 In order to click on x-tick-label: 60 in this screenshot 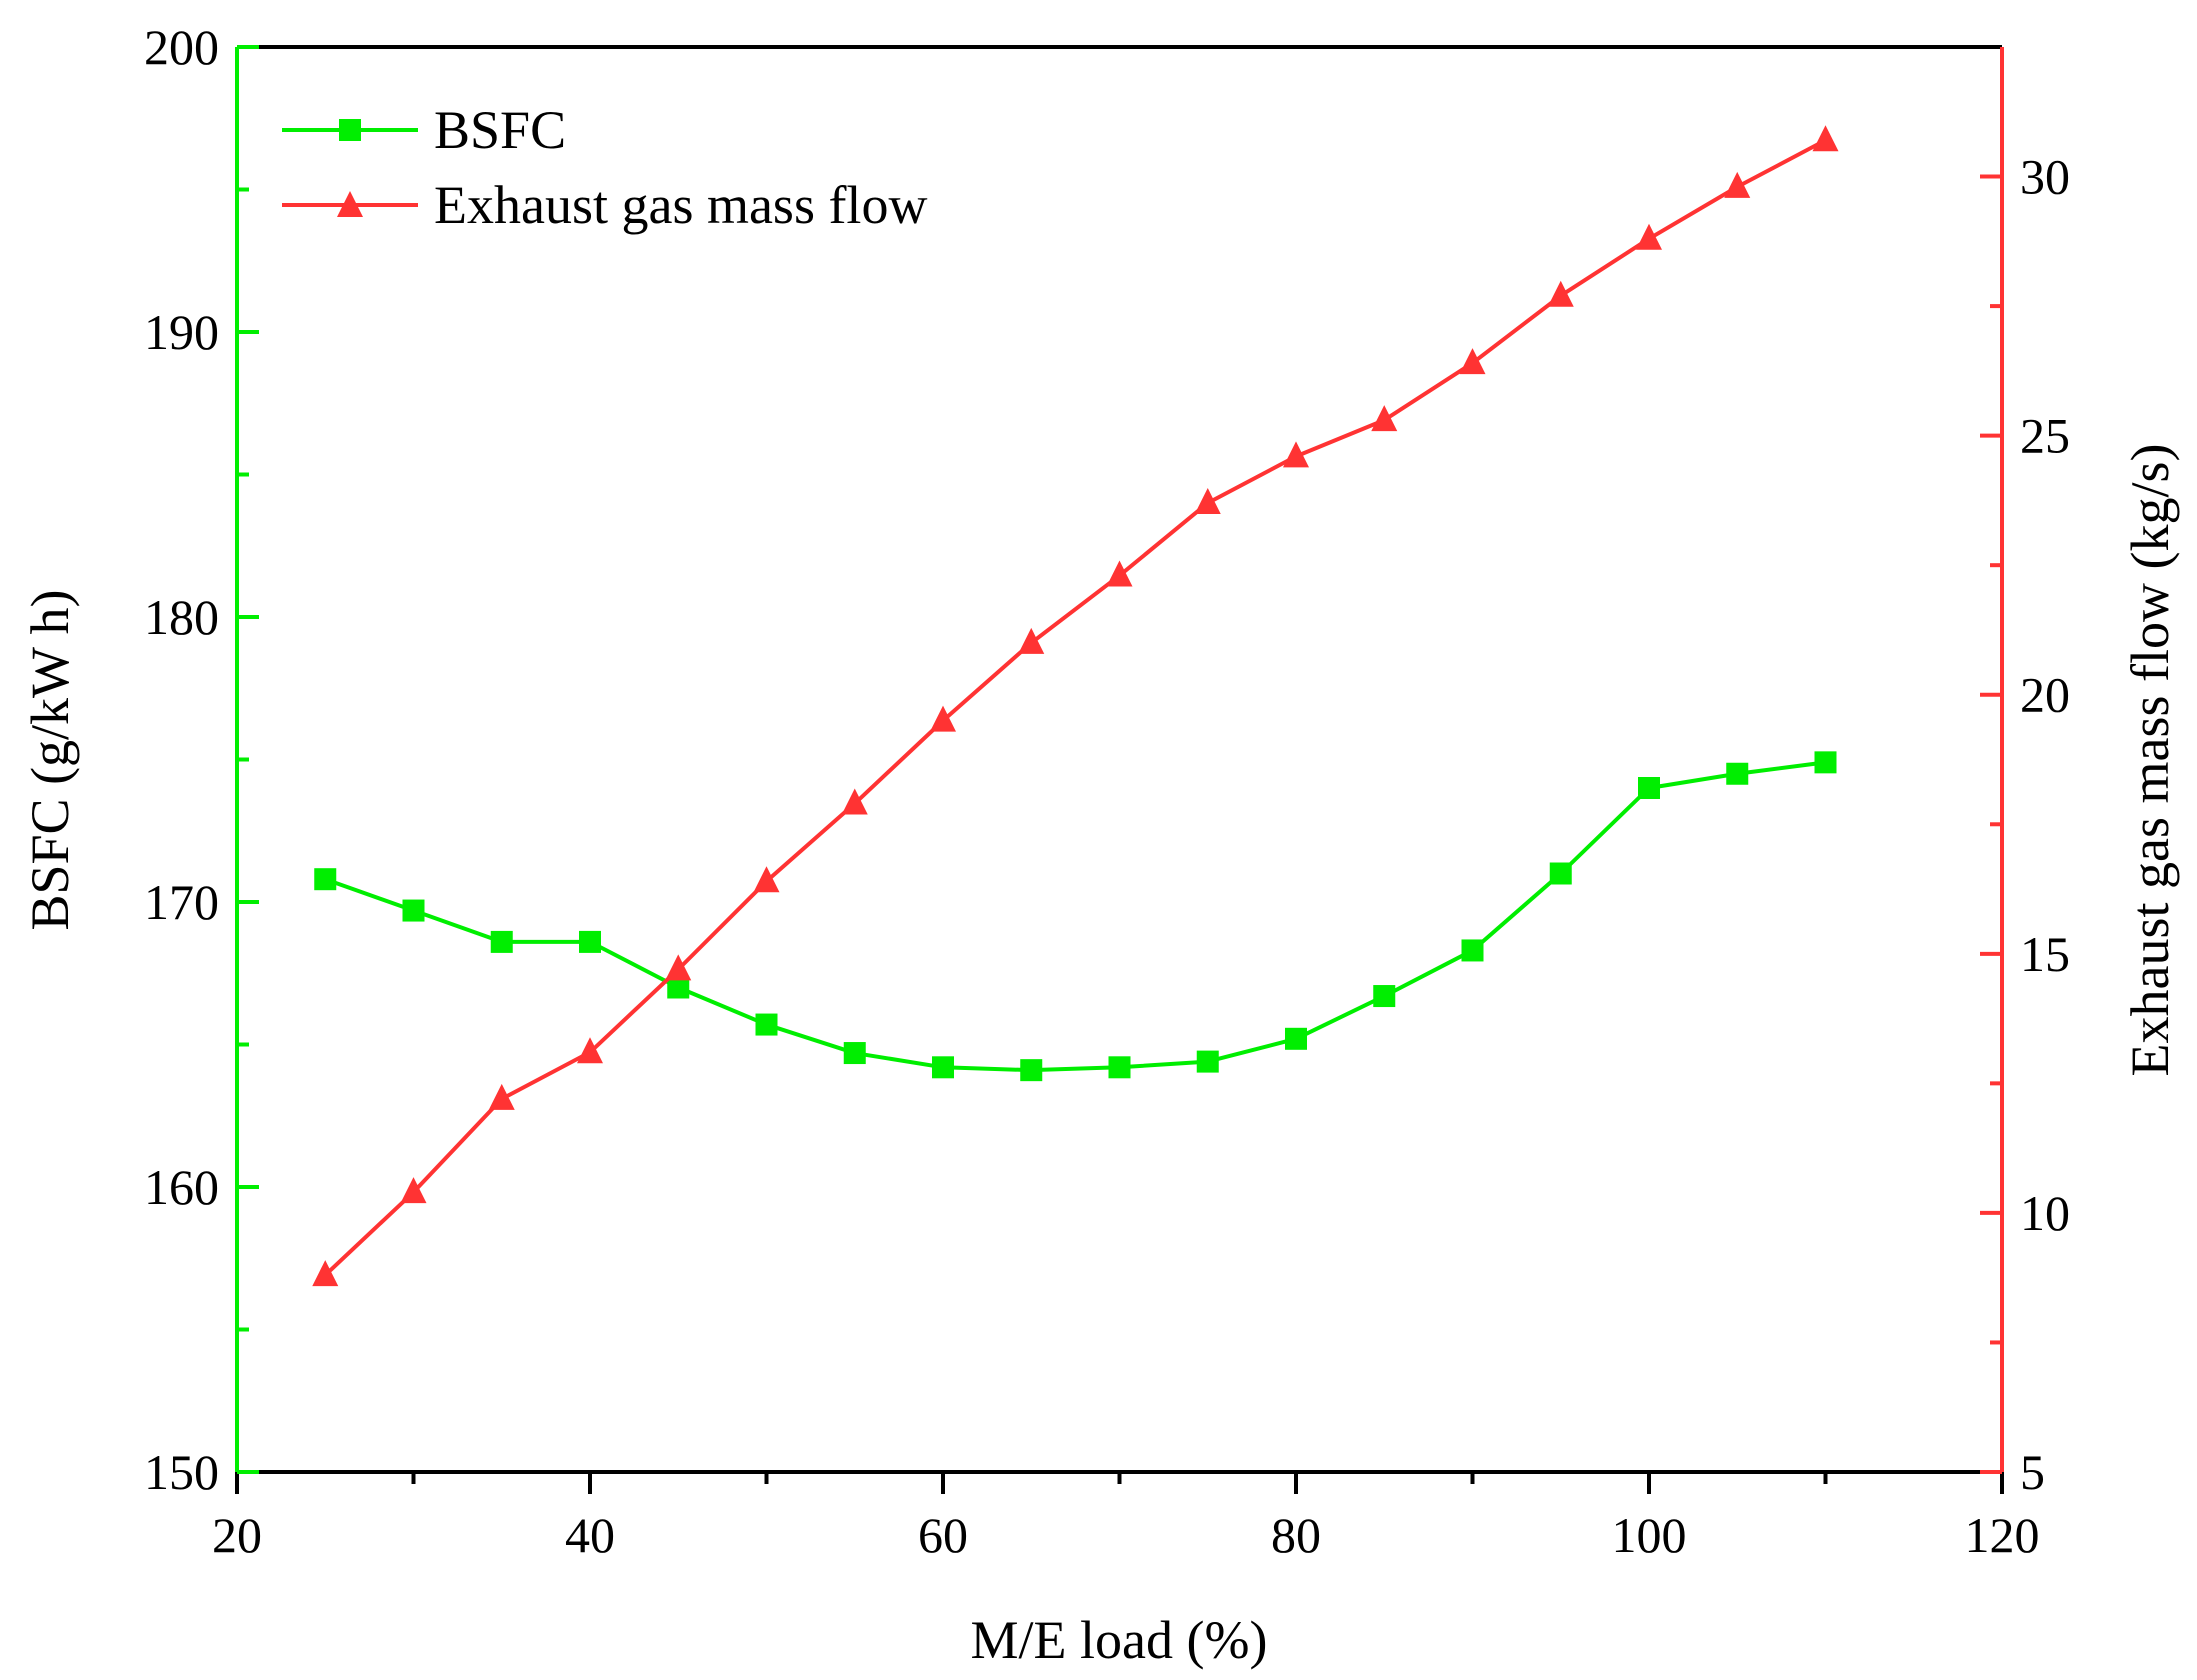, I will do `click(943, 1535)`.